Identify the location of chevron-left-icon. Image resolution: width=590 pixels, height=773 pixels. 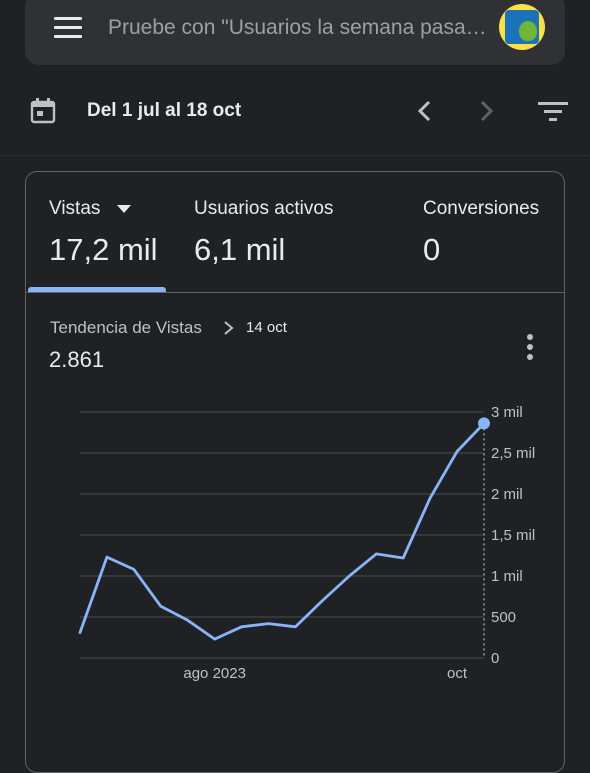
(425, 111).